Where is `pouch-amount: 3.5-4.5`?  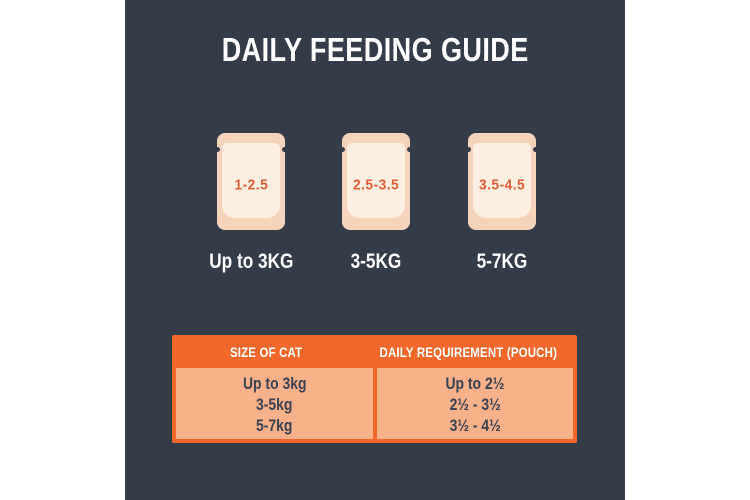
pouch-amount: 3.5-4.5 is located at coordinates (502, 185).